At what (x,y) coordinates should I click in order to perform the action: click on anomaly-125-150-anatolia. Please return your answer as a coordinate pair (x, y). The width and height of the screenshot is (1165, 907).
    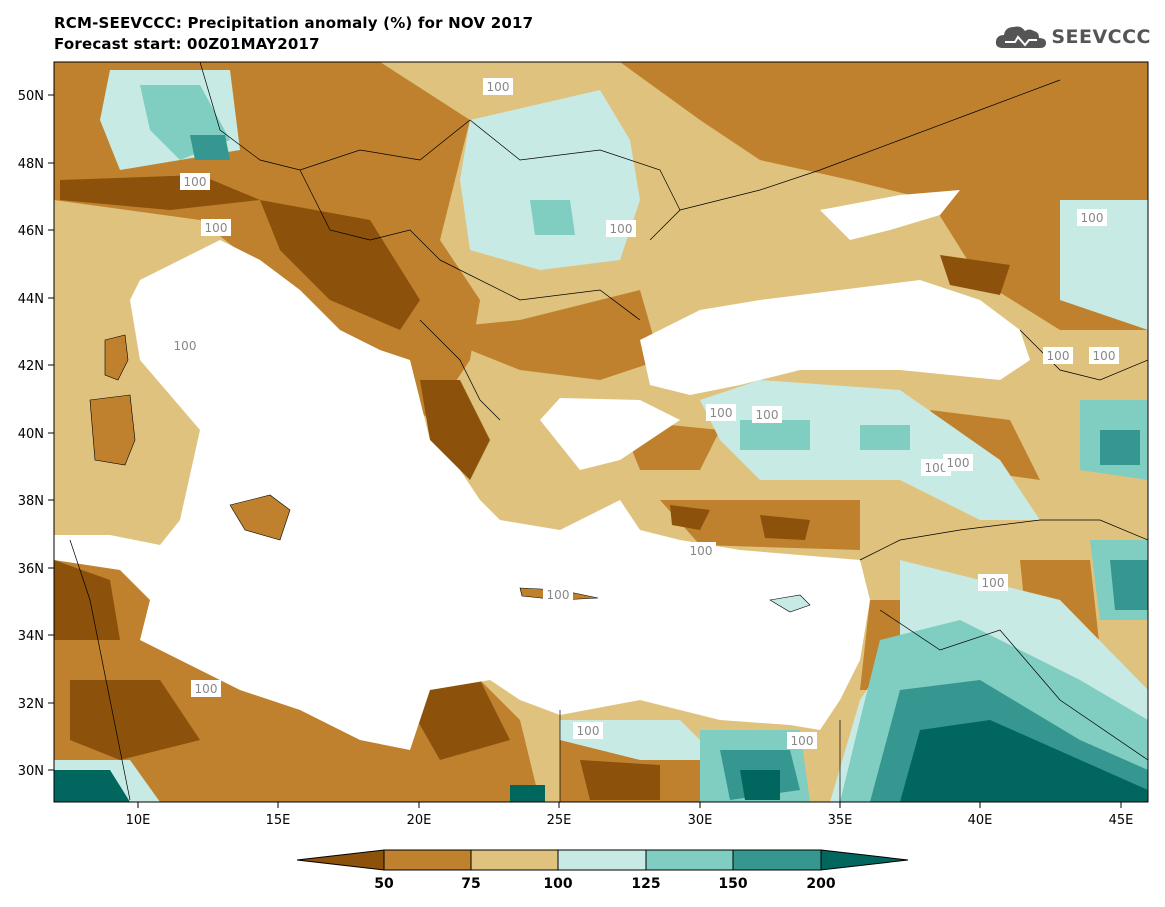
    Looking at the image, I should click on (775, 435).